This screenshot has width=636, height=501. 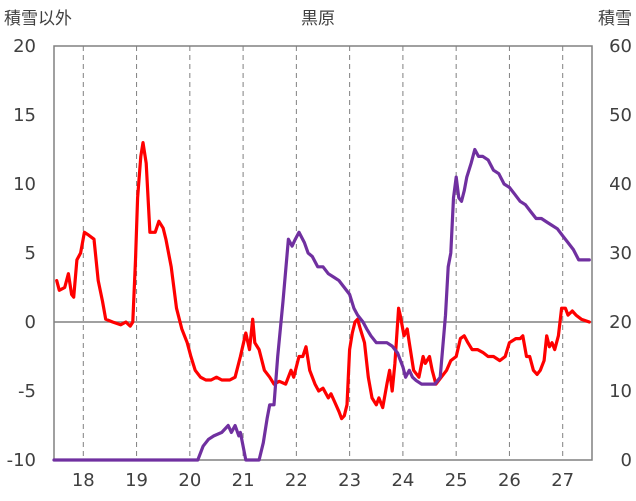 I want to click on left-axis-title: 積雪以外, so click(x=38, y=19).